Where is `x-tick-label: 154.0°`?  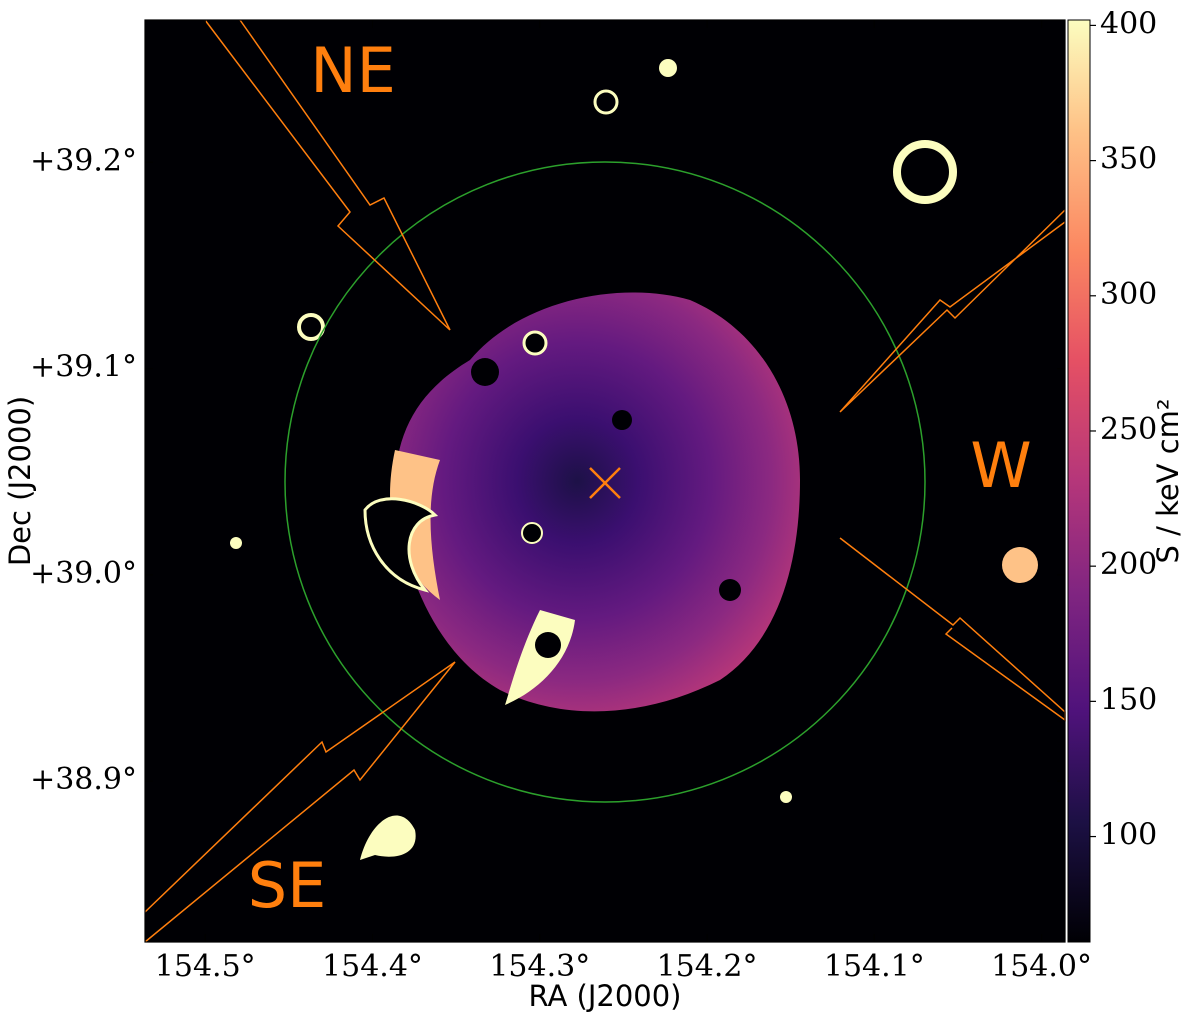
x-tick-label: 154.0° is located at coordinates (1041, 966).